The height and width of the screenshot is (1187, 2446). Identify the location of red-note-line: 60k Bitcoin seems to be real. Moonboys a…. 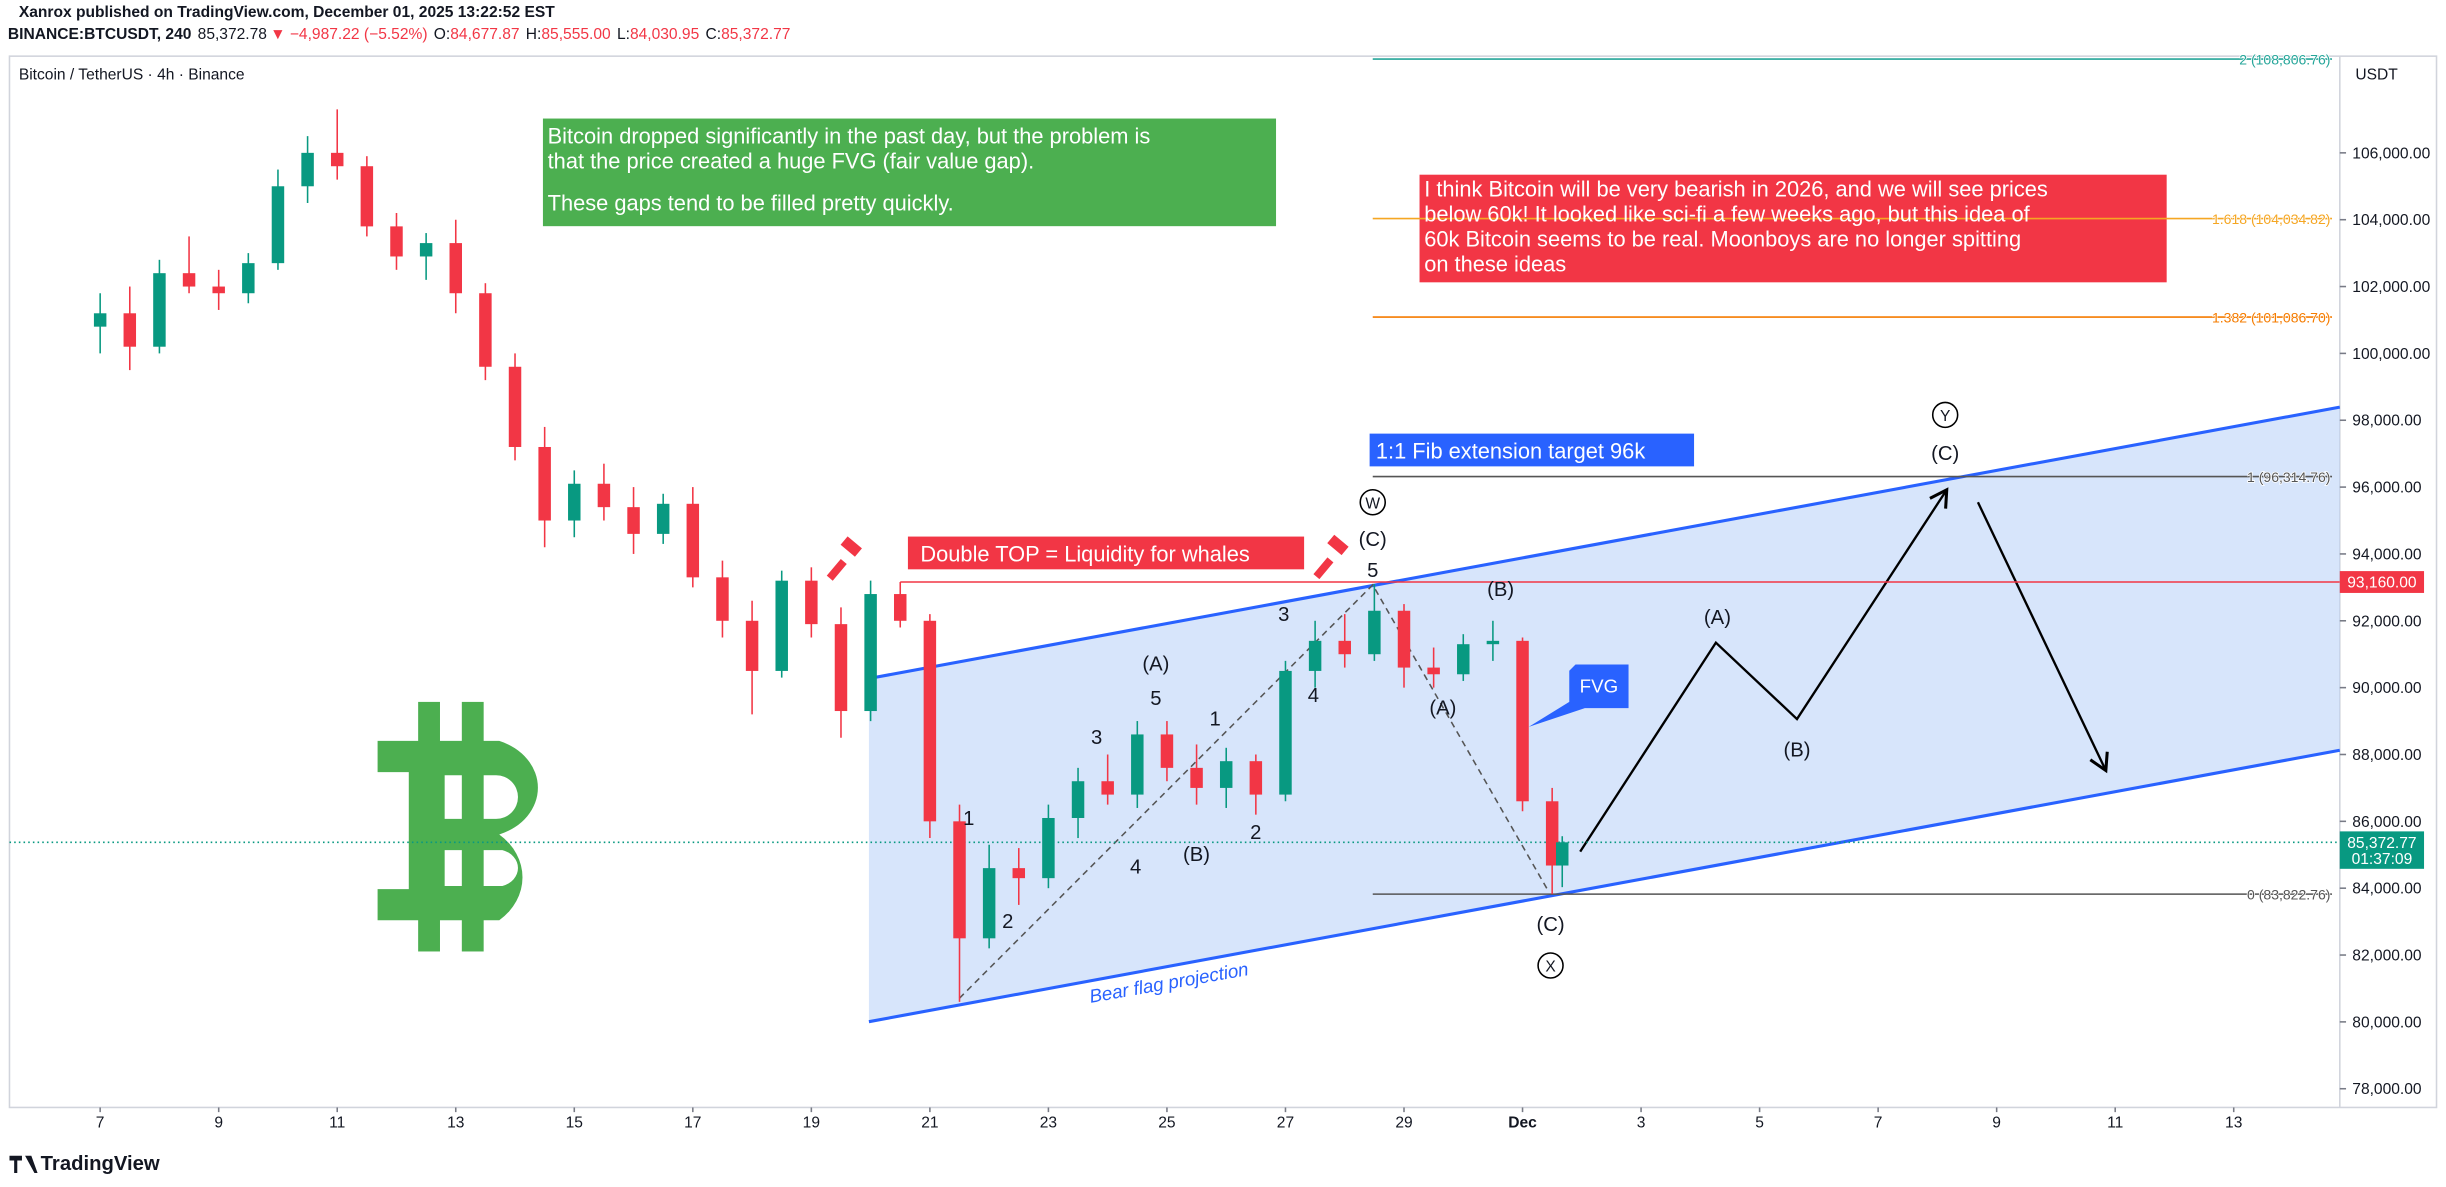
(1722, 238).